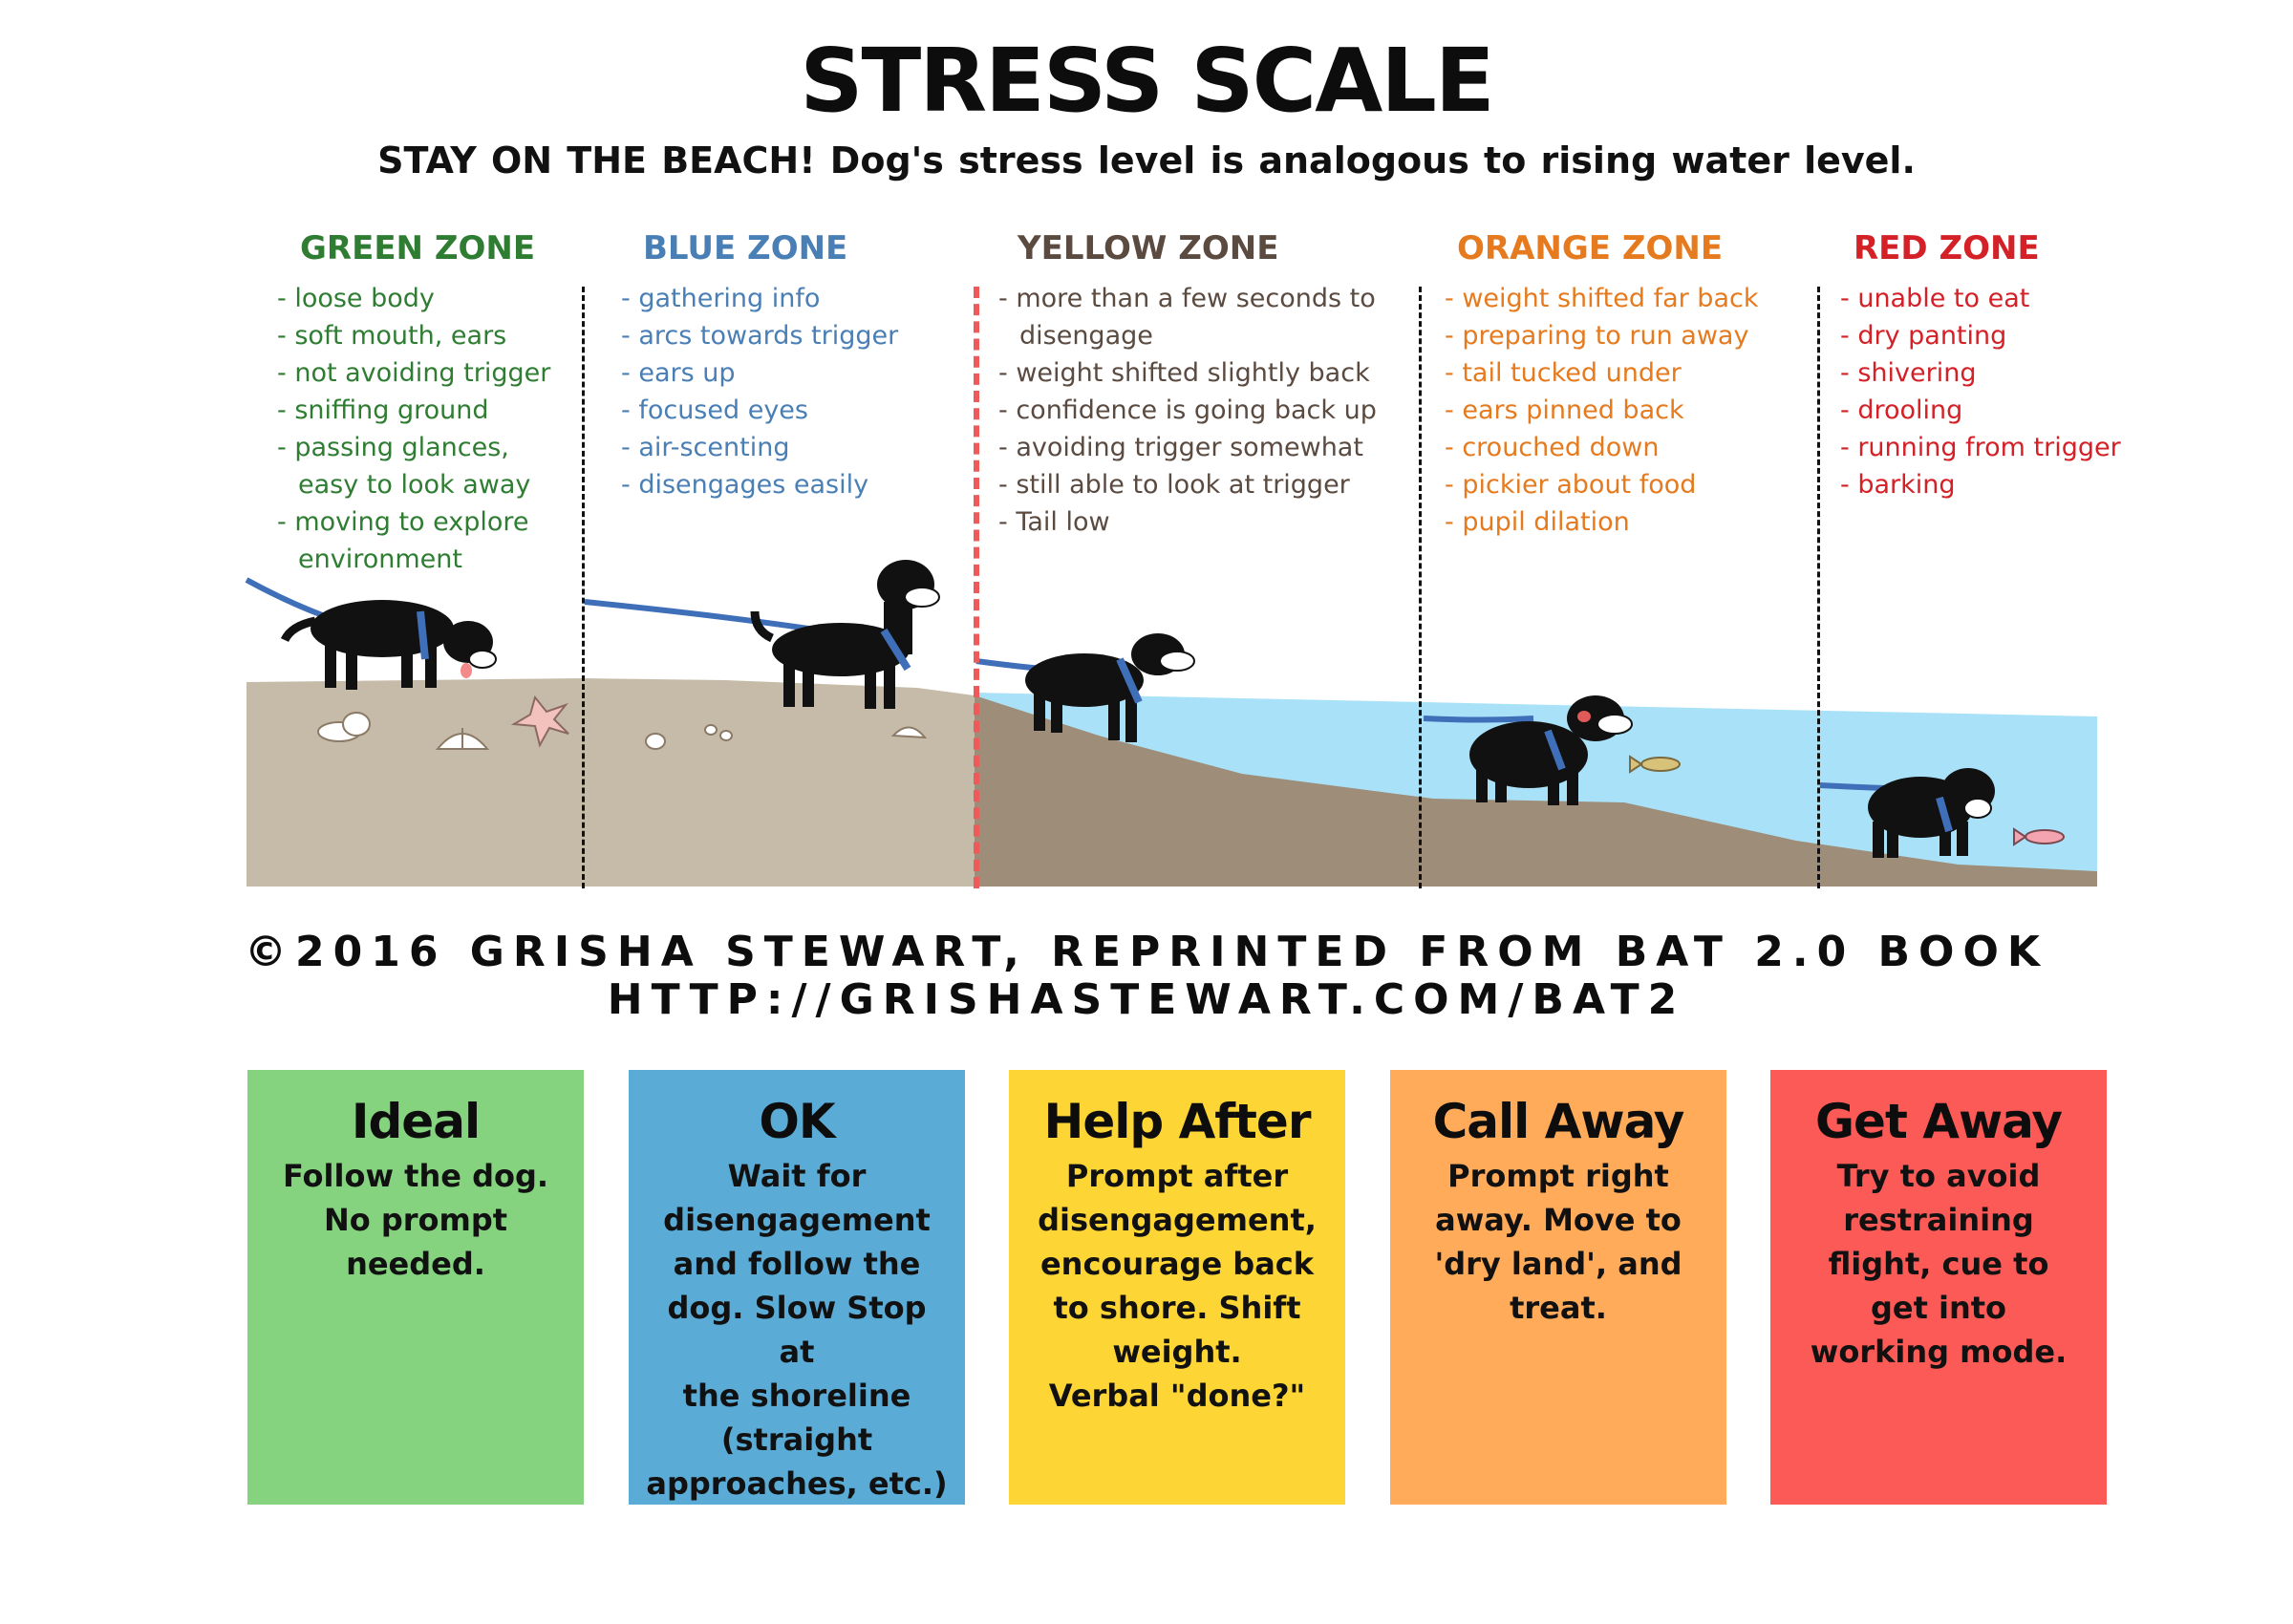  What do you see at coordinates (1148, 248) in the screenshot?
I see `zone-title-yellow: YELLOW ZONE` at bounding box center [1148, 248].